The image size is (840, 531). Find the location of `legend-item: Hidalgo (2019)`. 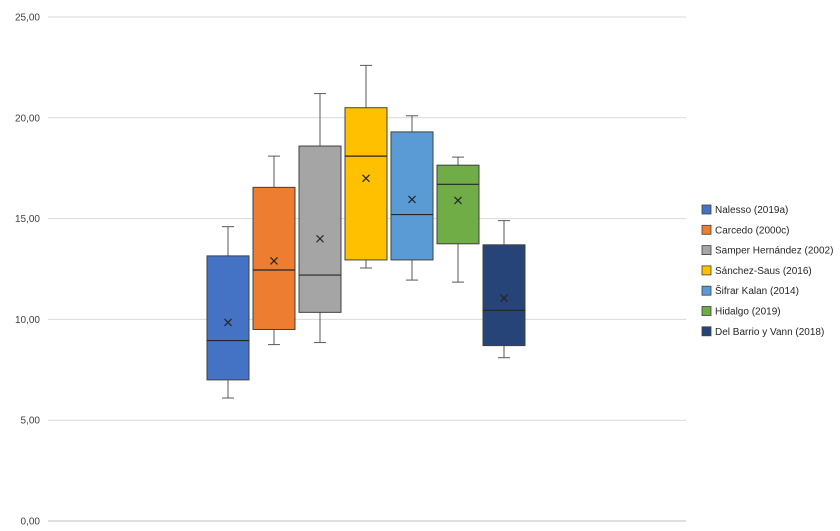

legend-item: Hidalgo (2019) is located at coordinates (741, 312).